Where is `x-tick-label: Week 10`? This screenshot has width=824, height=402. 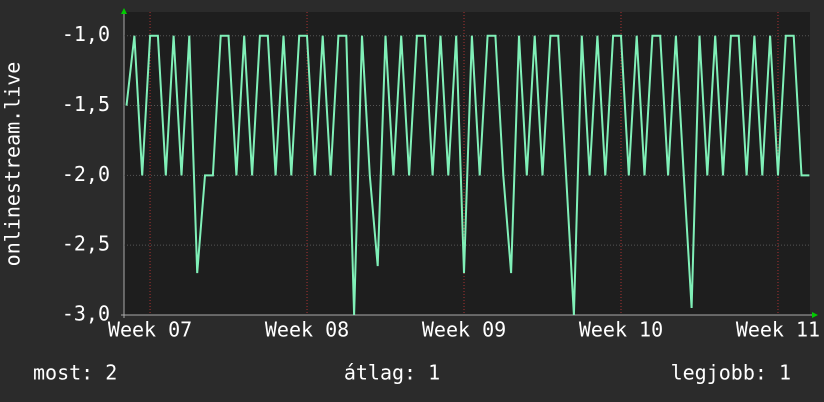
x-tick-label: Week 10 is located at coordinates (621, 330).